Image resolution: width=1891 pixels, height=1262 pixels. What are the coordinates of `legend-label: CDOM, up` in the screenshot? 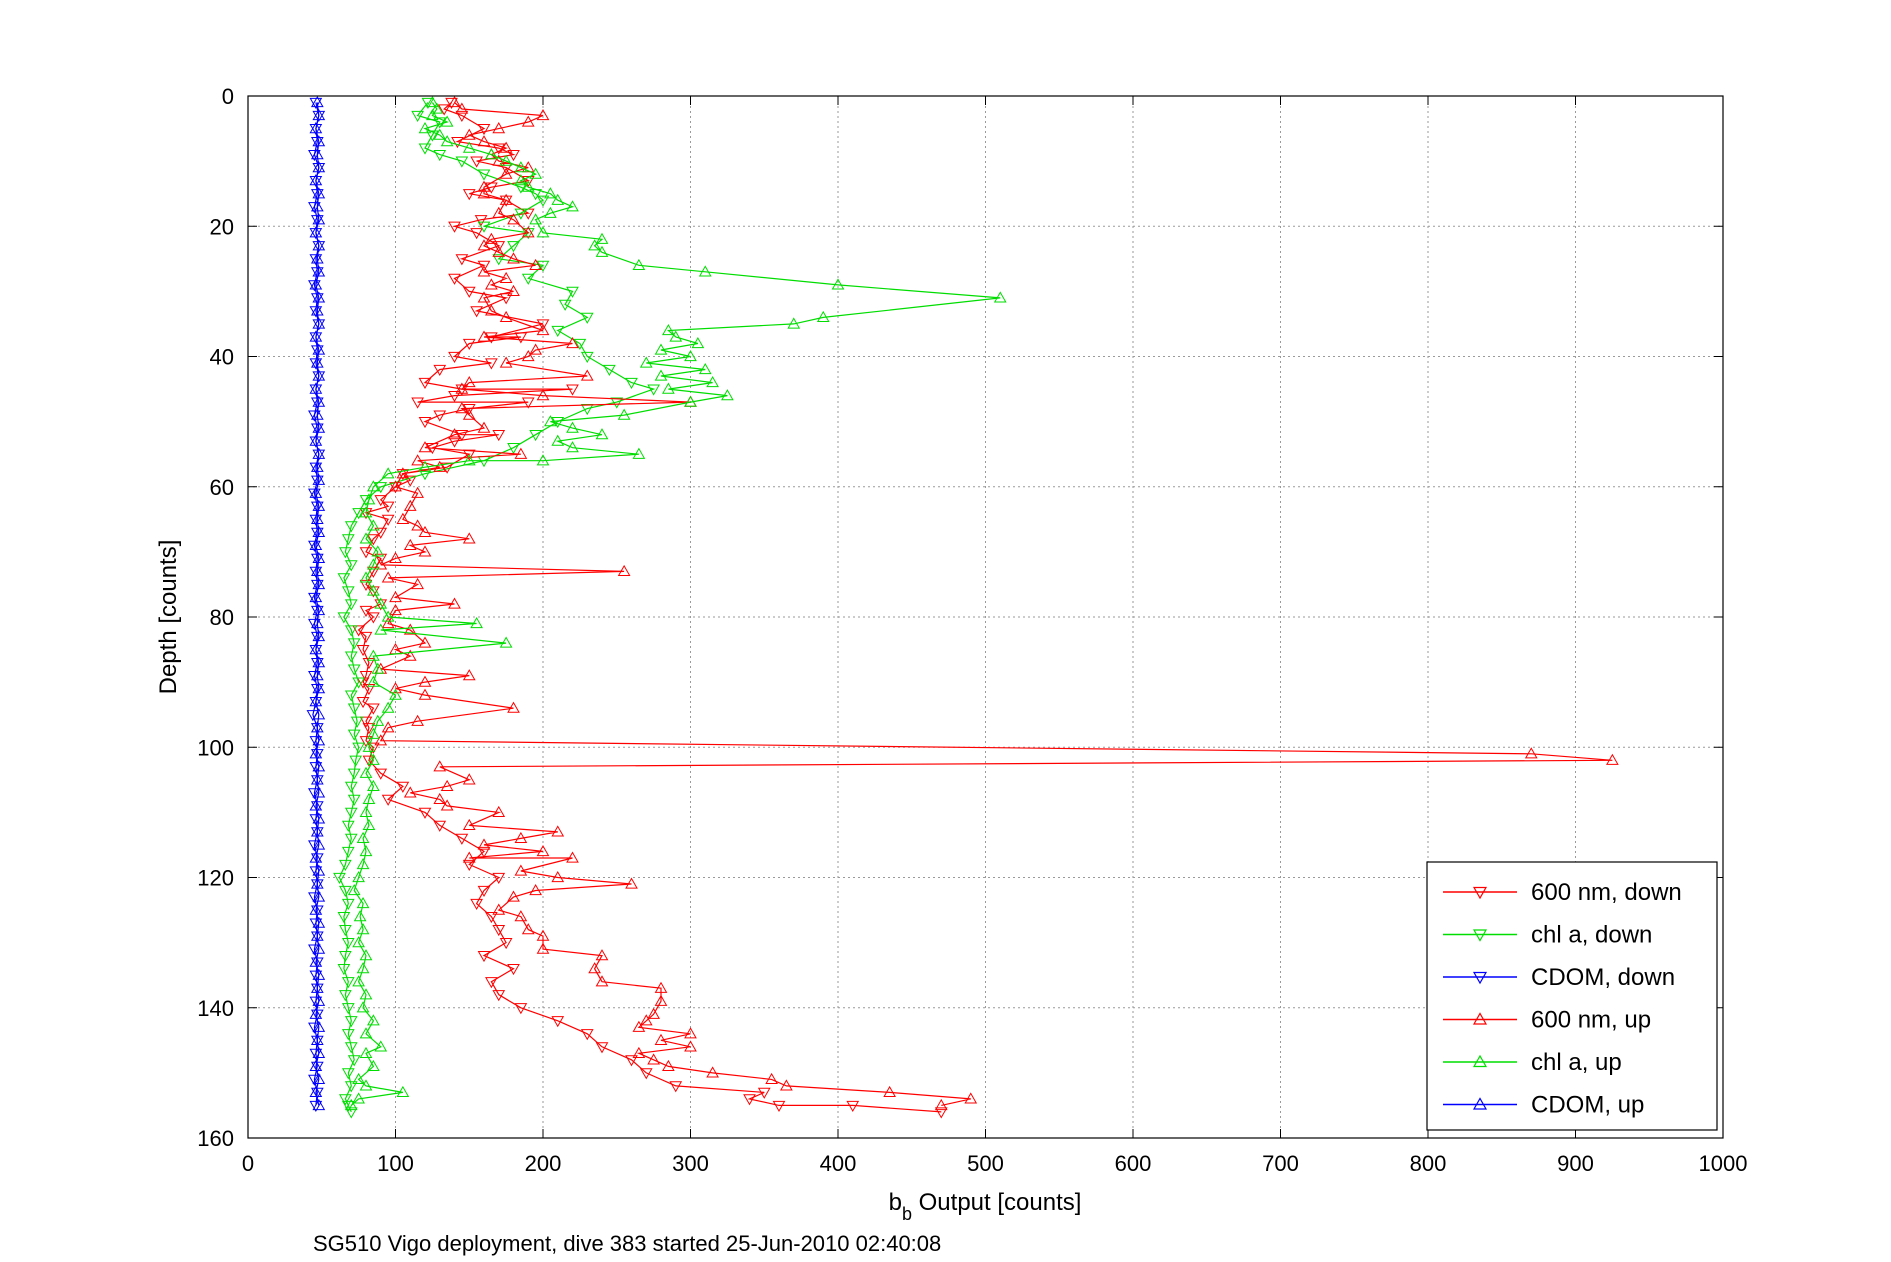 It's located at (1587, 1105).